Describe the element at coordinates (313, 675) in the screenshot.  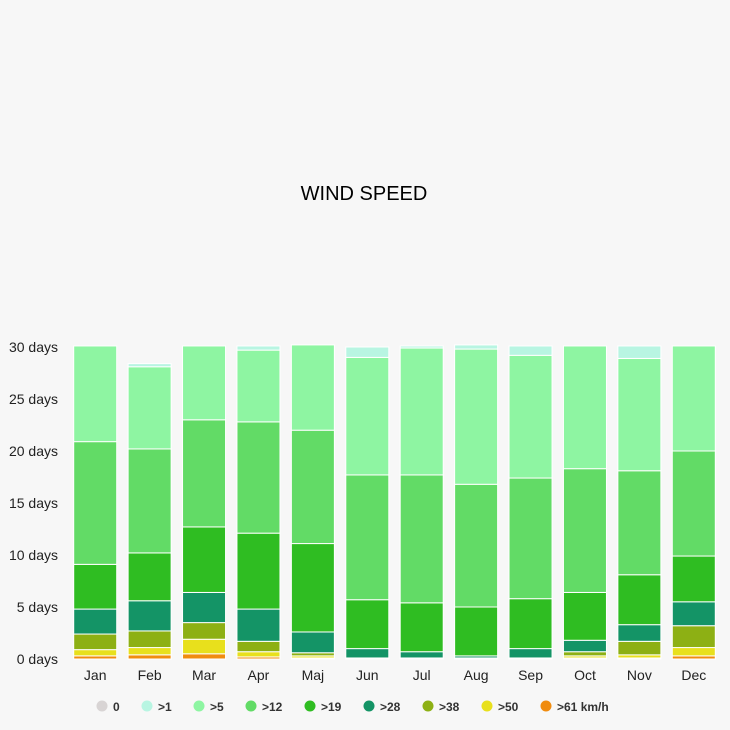
I see `x-tick-label: Maj` at that location.